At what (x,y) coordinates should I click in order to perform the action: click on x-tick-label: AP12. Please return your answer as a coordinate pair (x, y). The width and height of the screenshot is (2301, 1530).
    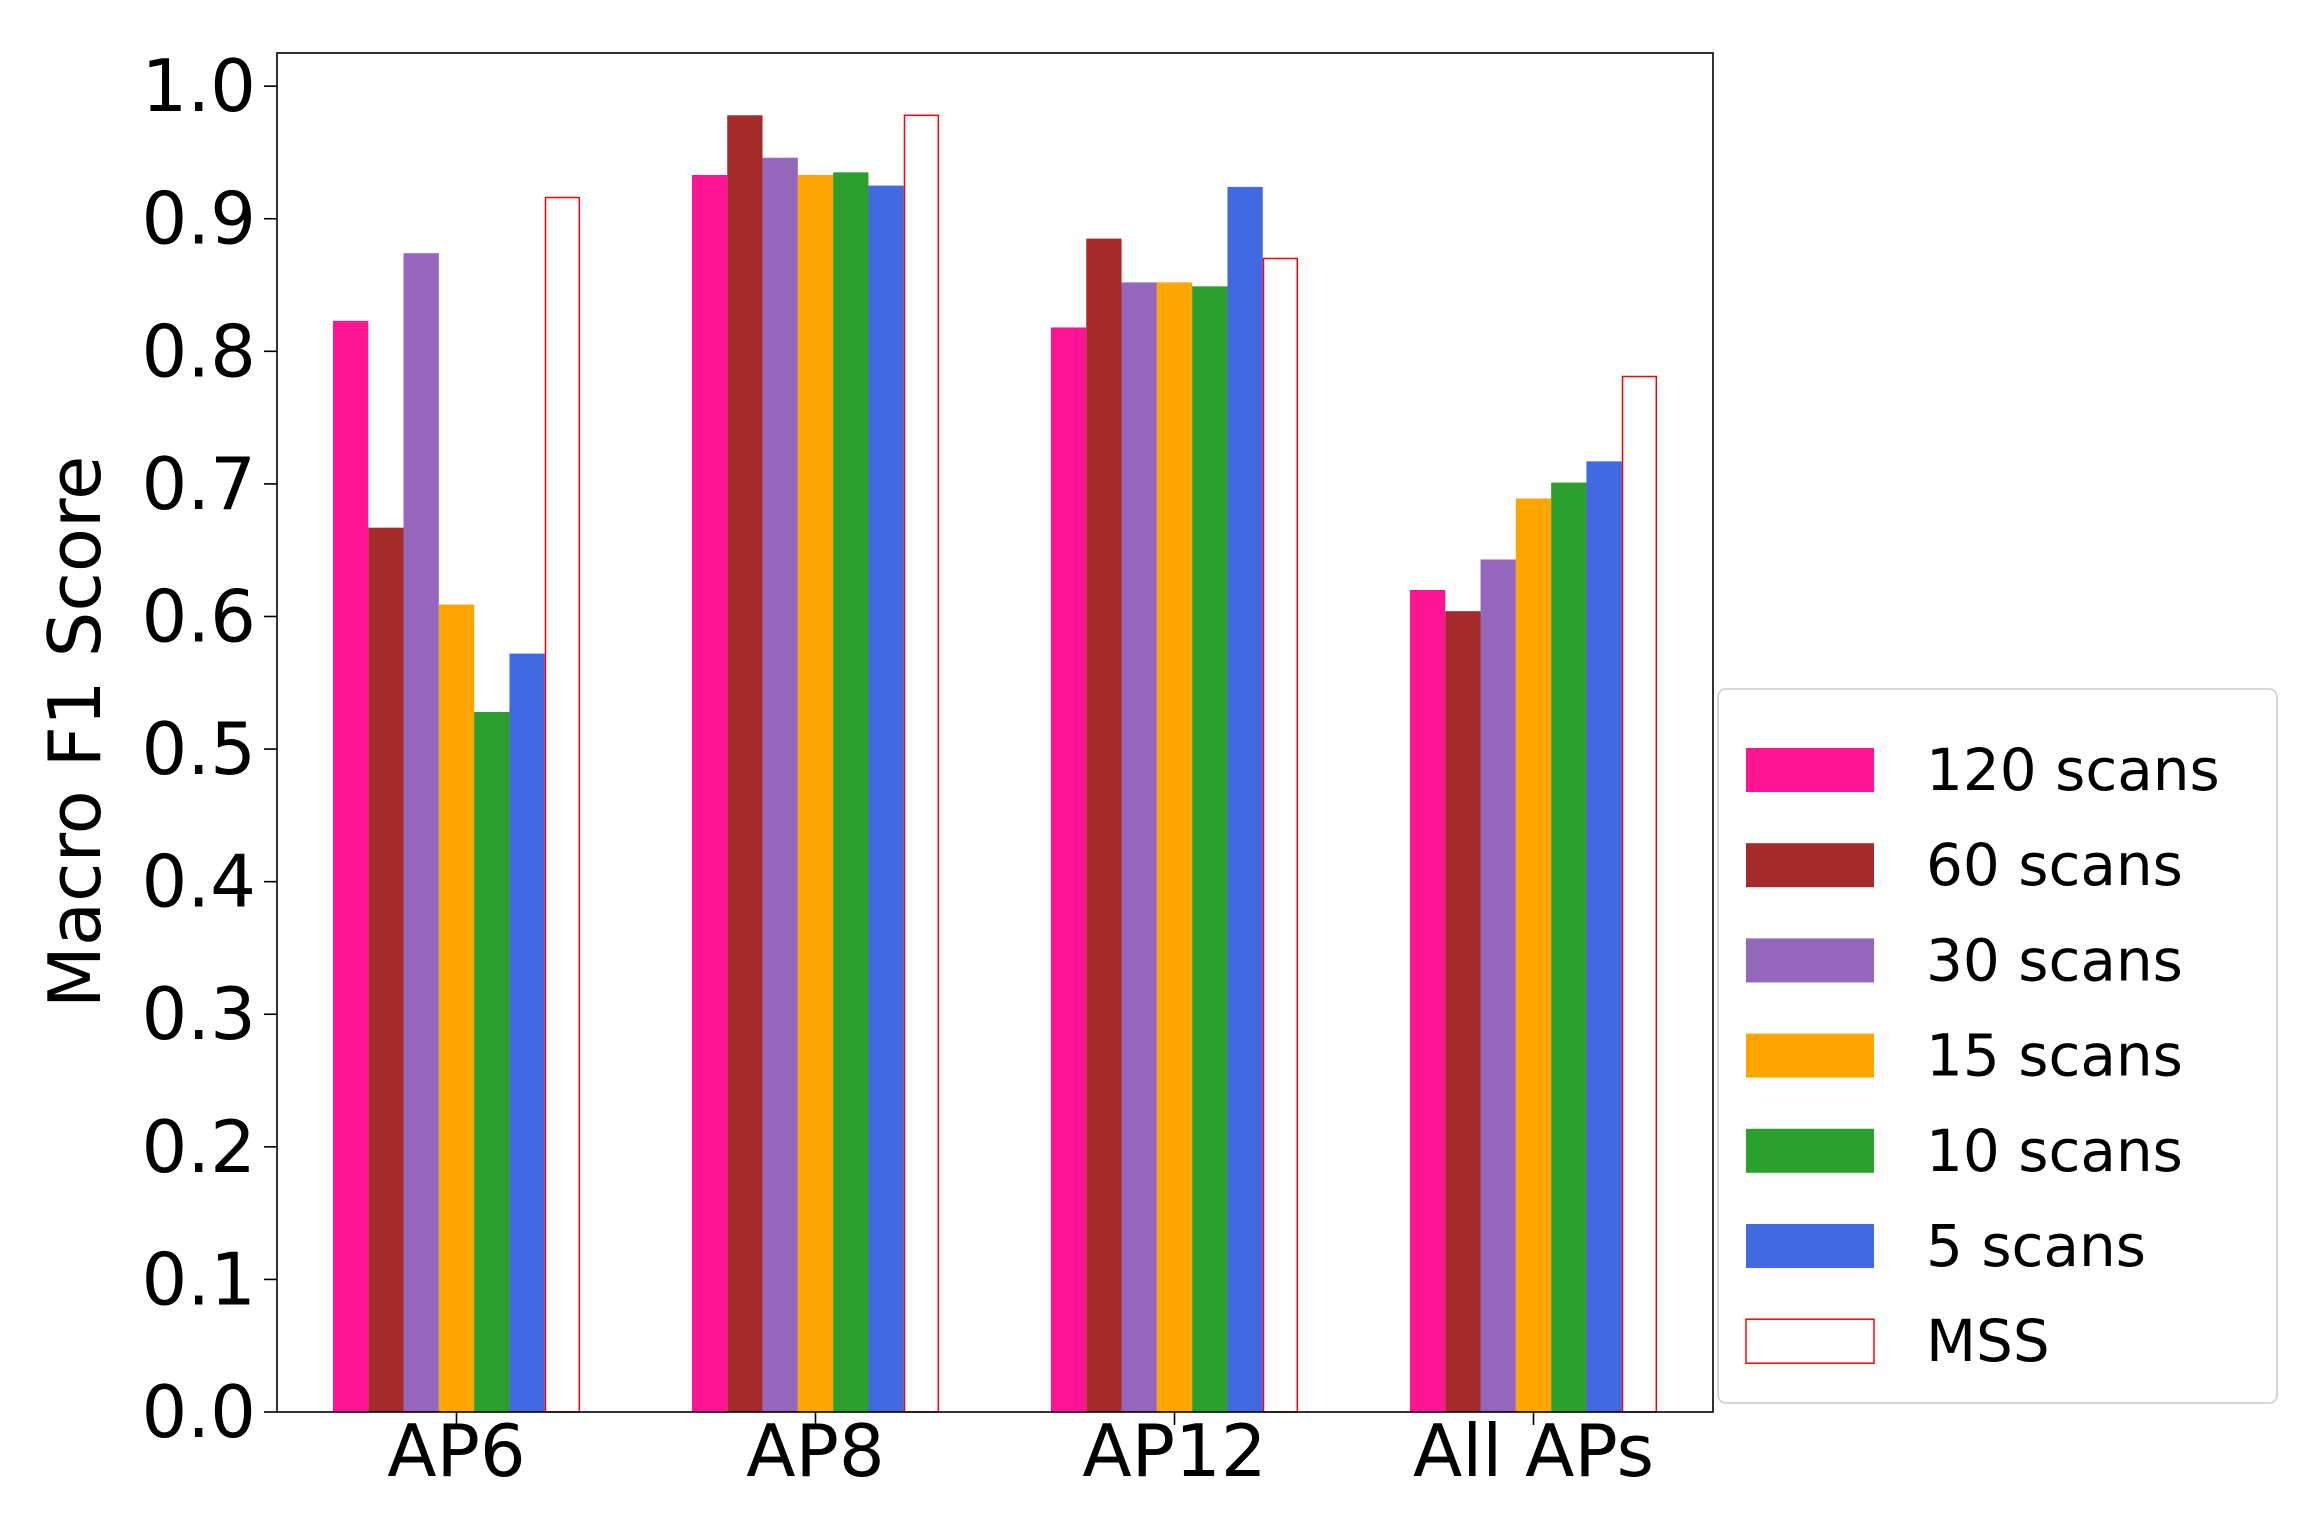
    Looking at the image, I should click on (1174, 1451).